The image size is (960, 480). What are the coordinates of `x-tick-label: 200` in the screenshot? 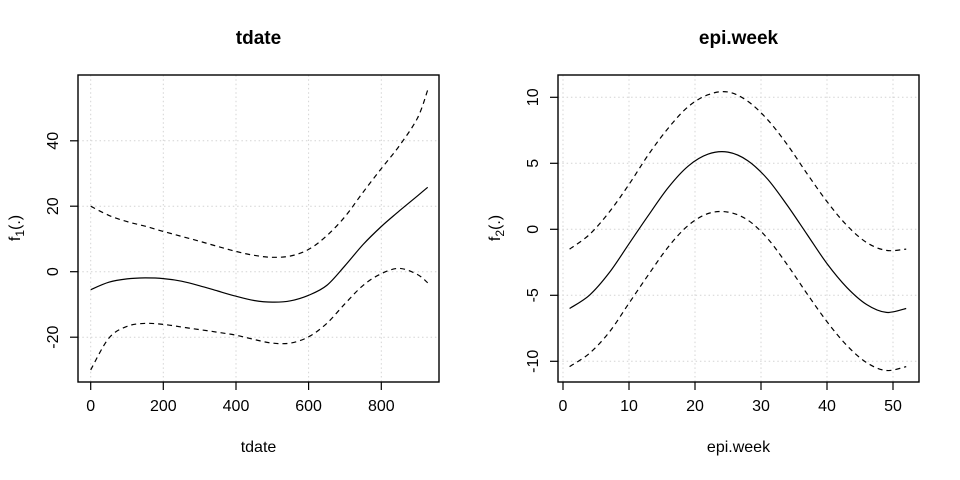 It's located at (163, 406).